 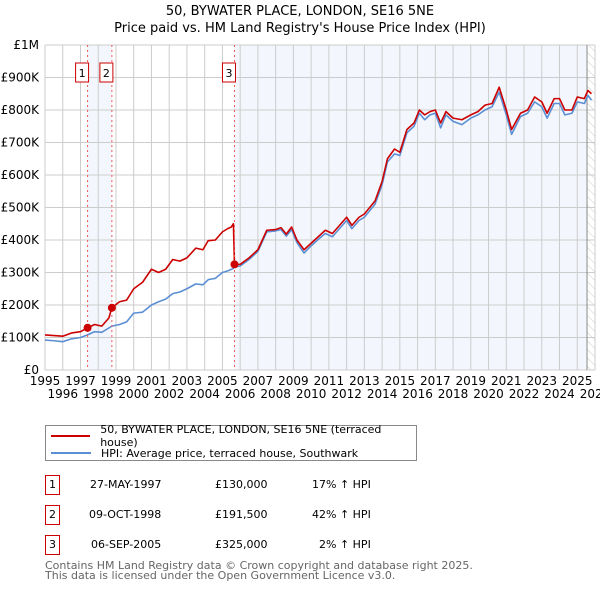 I want to click on sale-badge-label: 2, so click(x=106, y=73).